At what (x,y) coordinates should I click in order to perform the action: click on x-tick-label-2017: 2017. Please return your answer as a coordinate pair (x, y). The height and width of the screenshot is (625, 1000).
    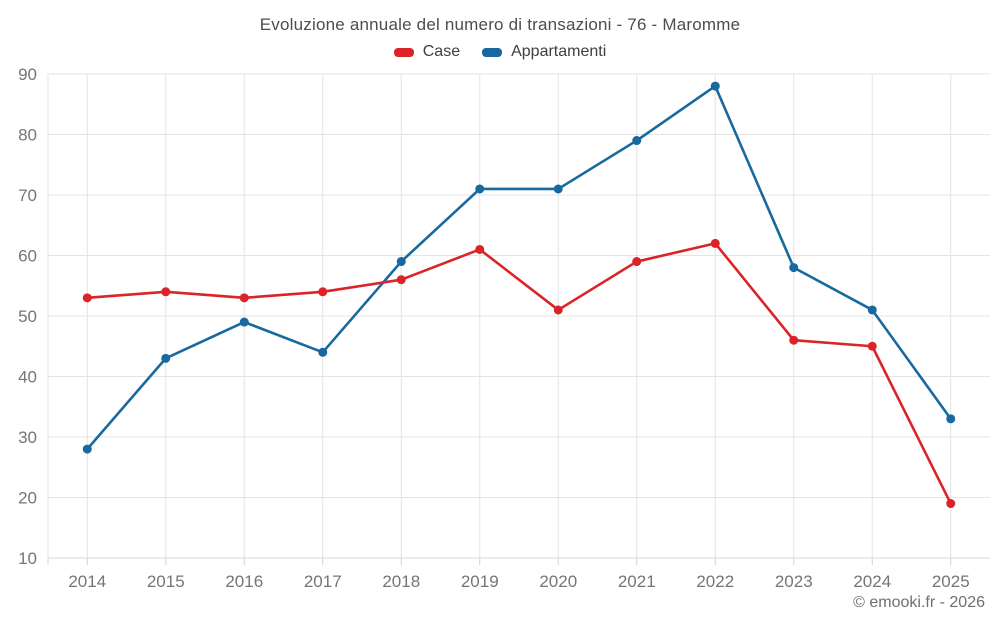
    Looking at the image, I should click on (323, 581).